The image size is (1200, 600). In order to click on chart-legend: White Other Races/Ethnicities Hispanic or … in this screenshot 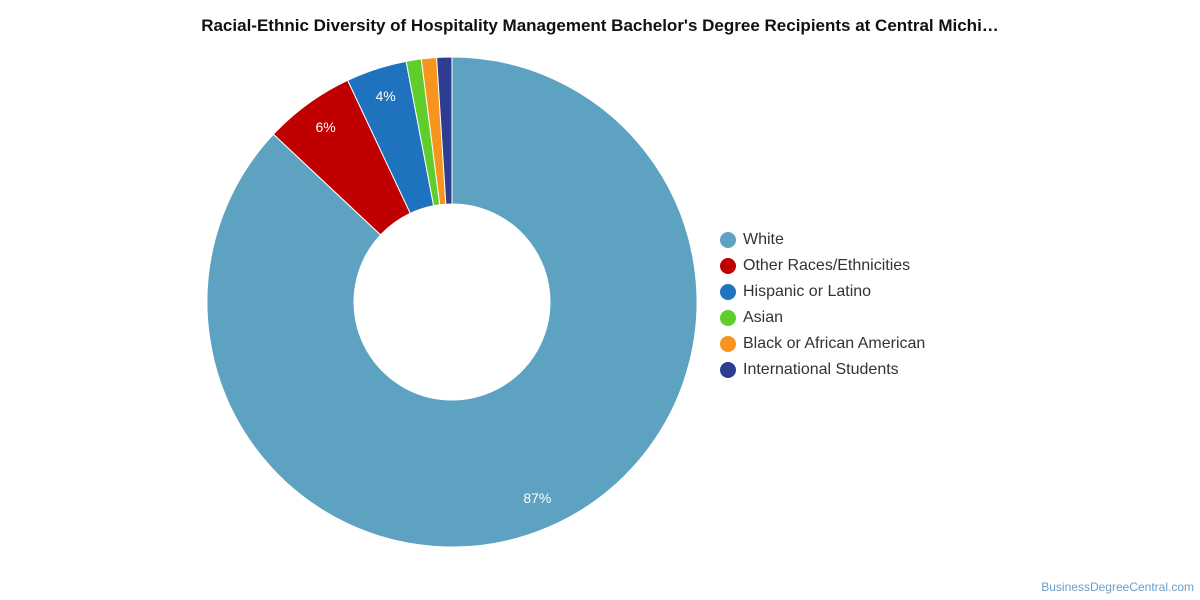, I will do `click(822, 305)`.